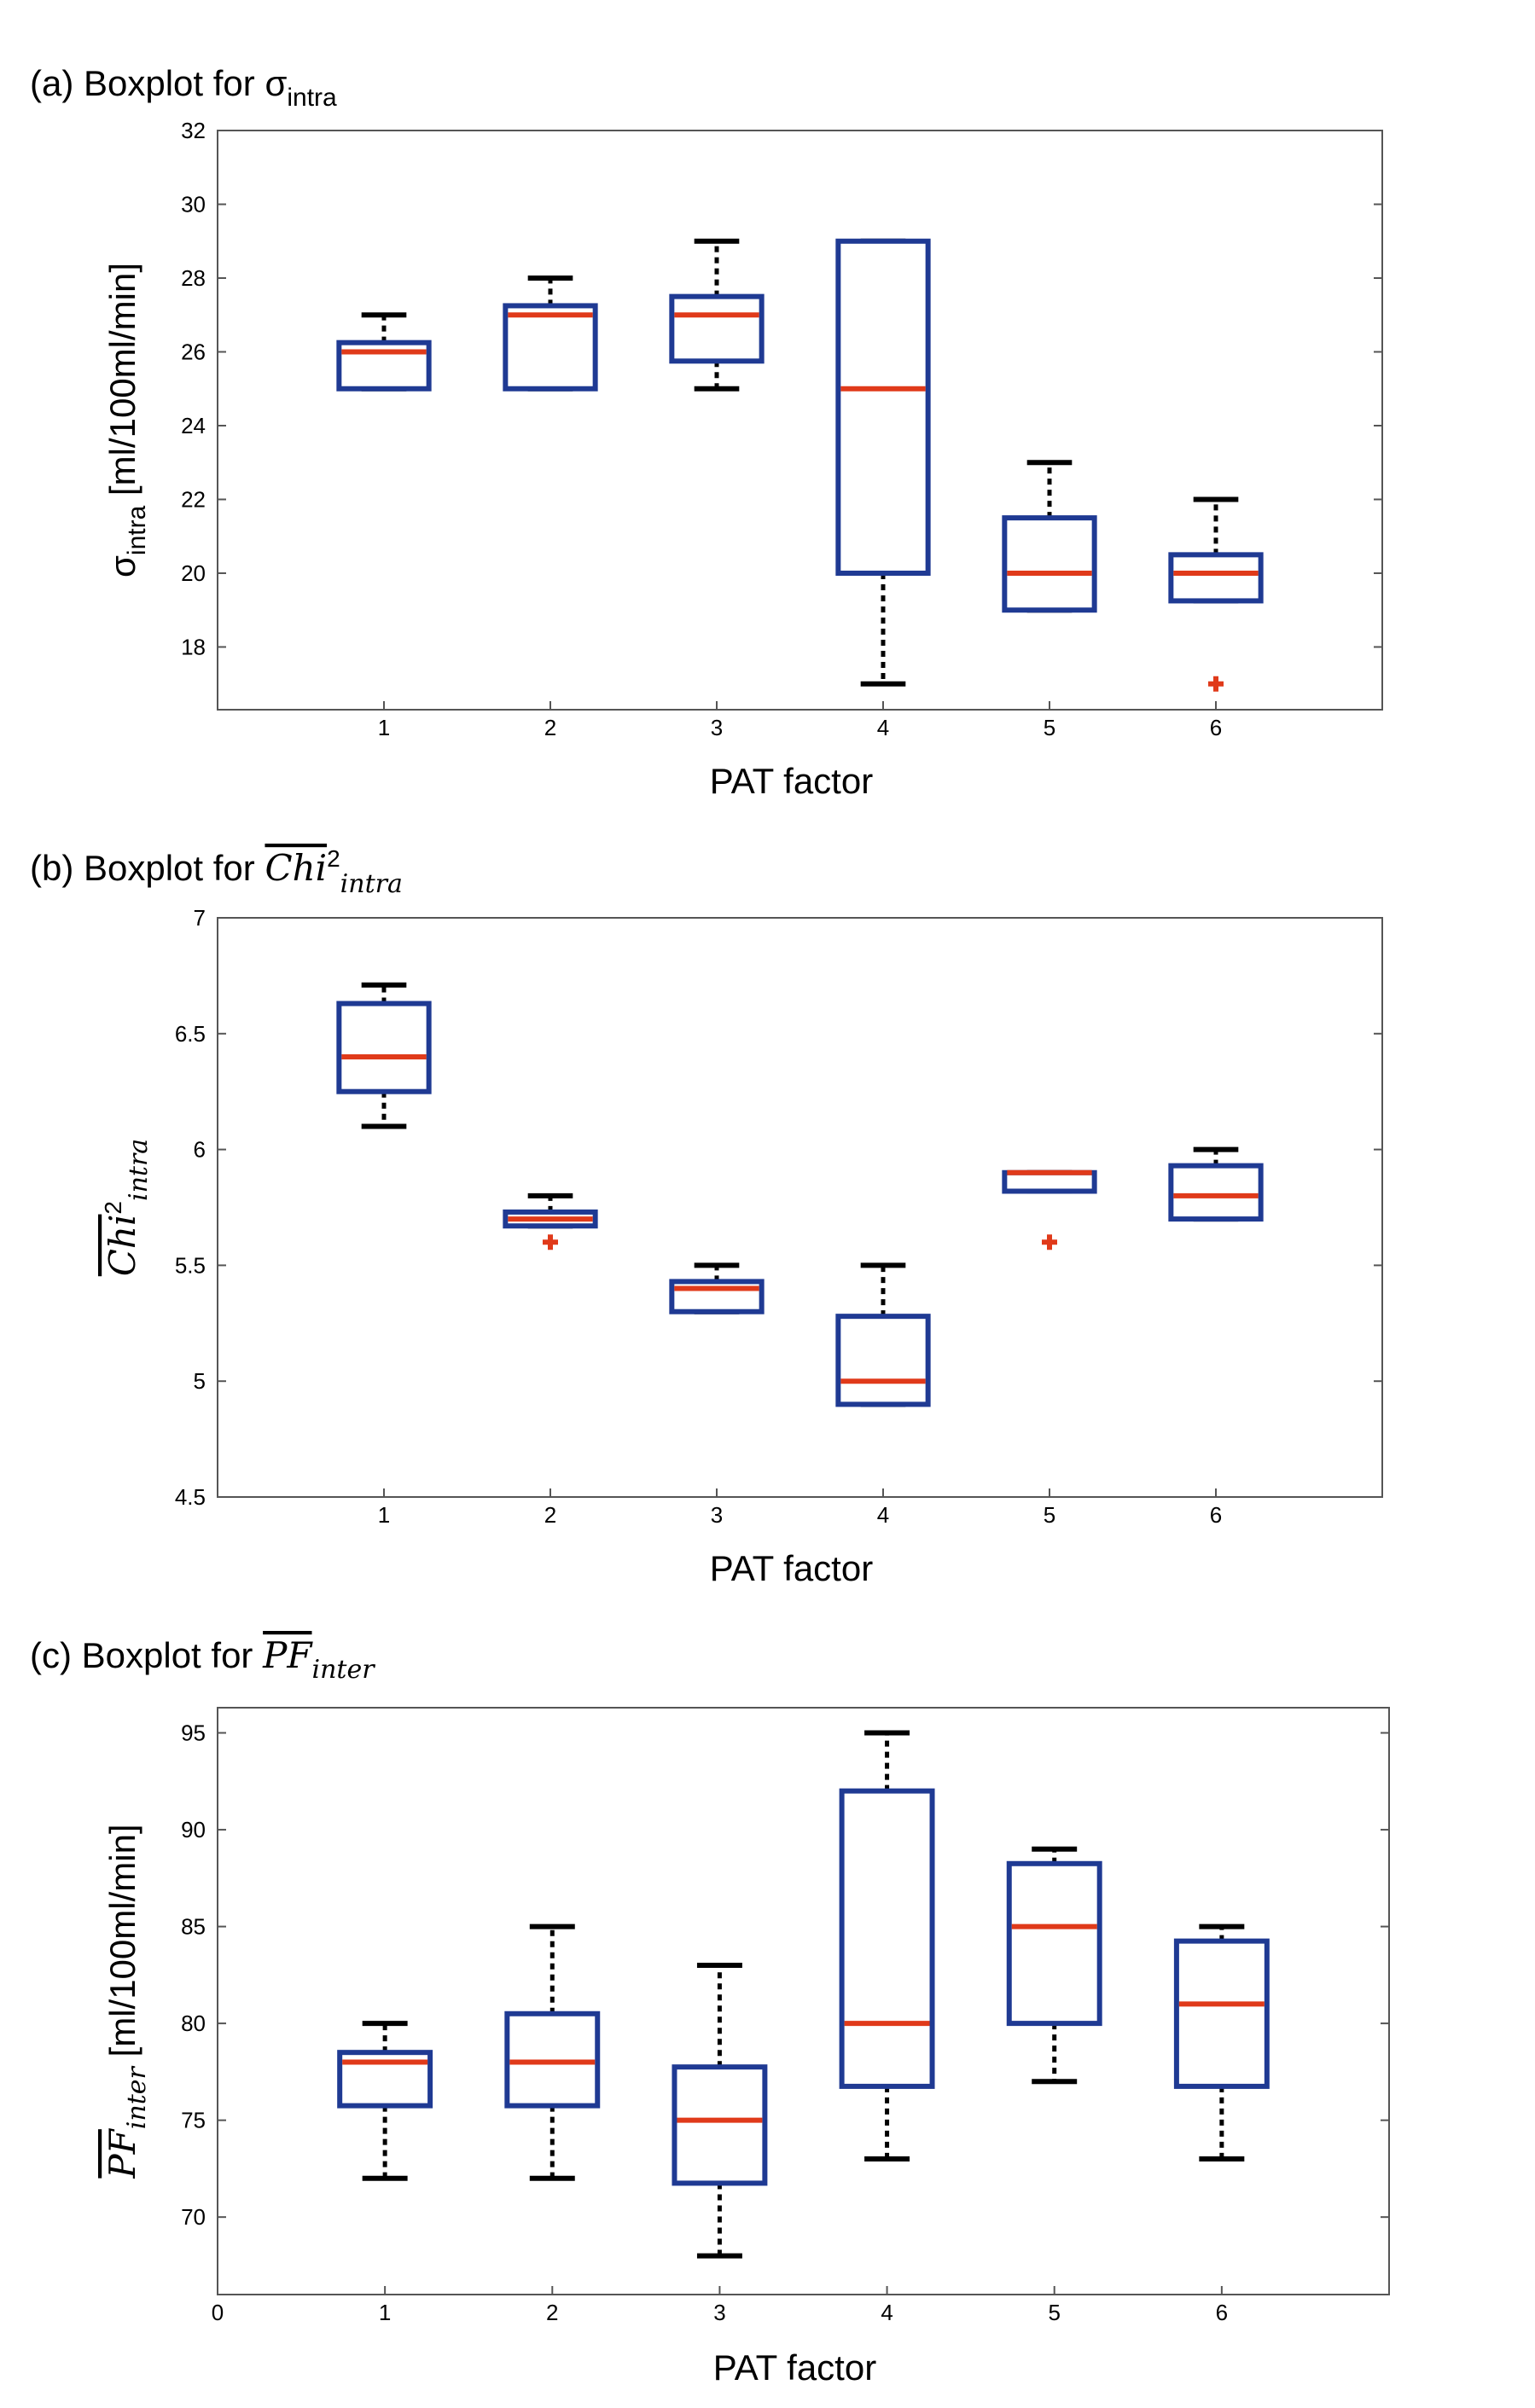 The image size is (1535, 2408). I want to click on y-tick-label: 4.5, so click(190, 1497).